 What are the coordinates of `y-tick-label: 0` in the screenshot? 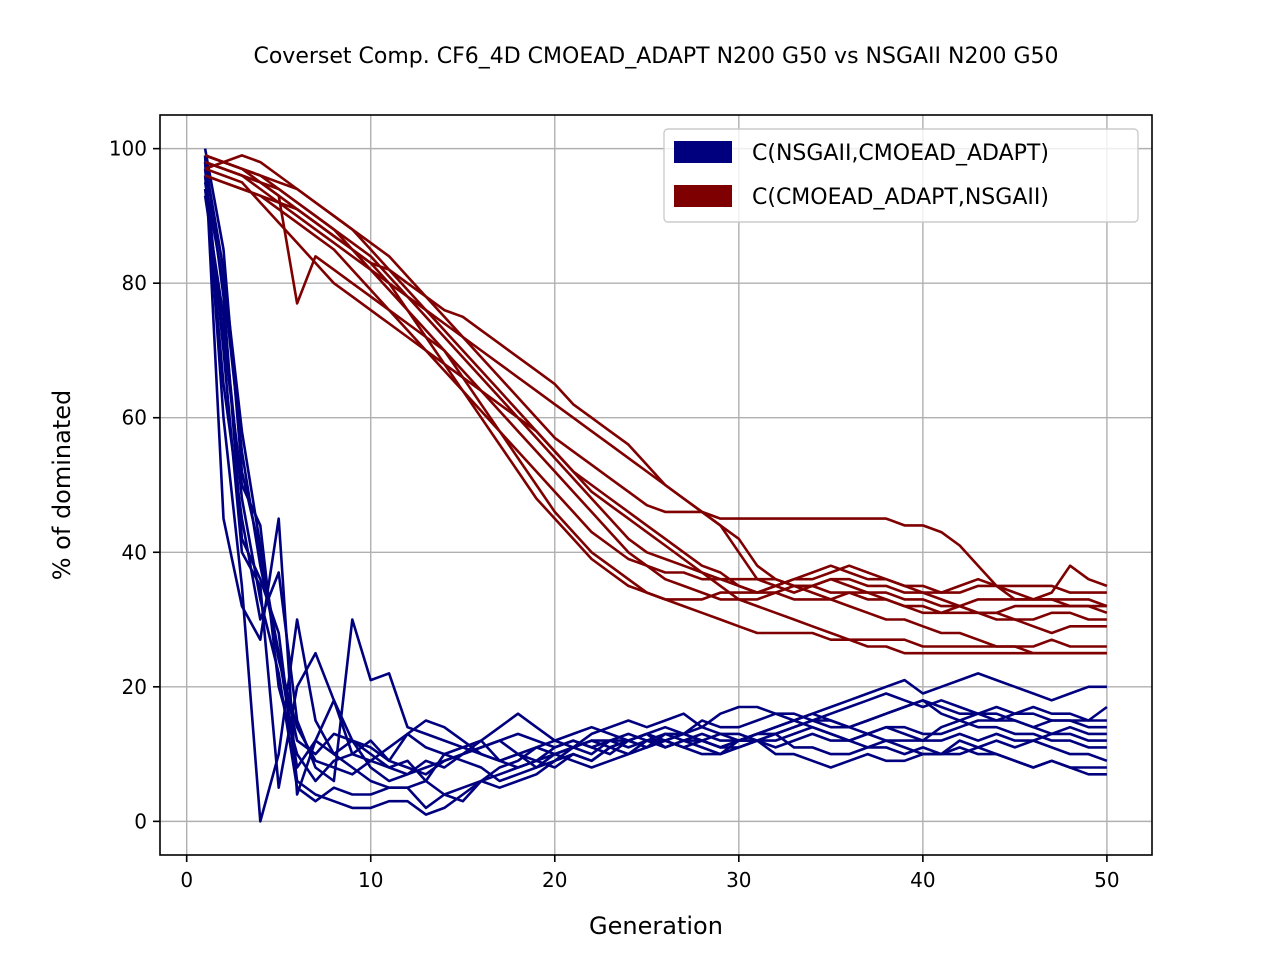 It's located at (140, 821).